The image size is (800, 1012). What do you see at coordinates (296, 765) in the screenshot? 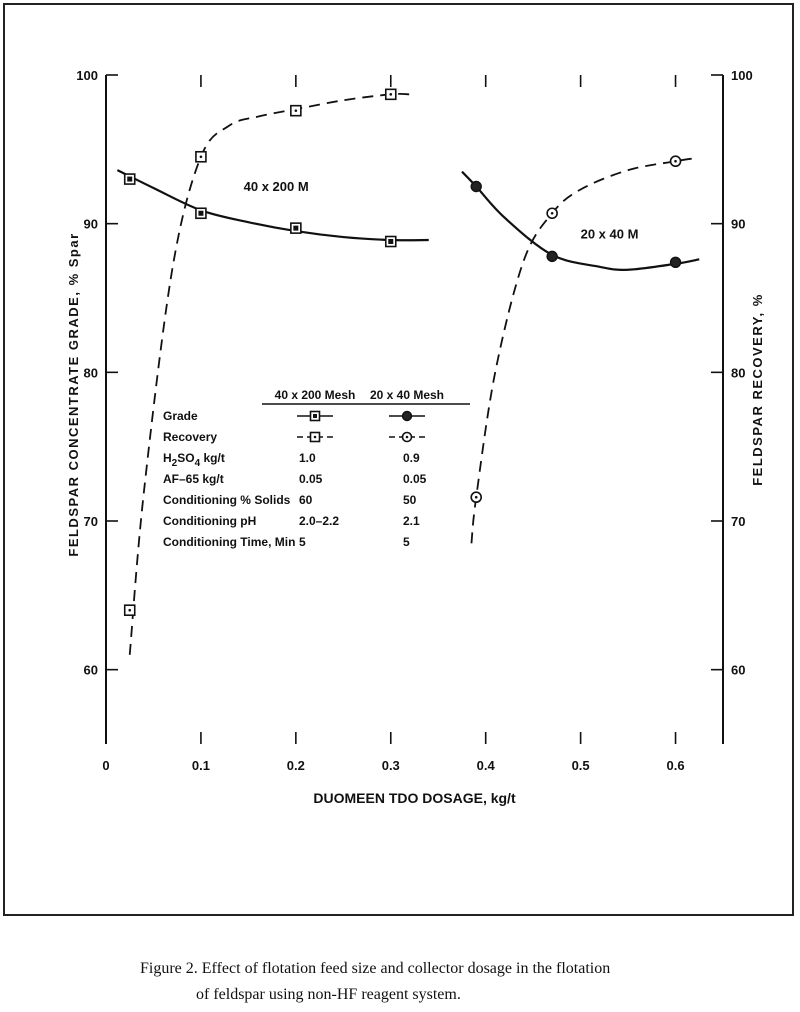
I see `x-tick-label: 0.2` at bounding box center [296, 765].